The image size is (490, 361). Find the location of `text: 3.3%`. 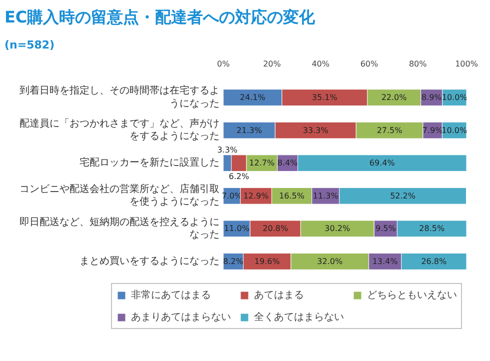

text: 3.3% is located at coordinates (227, 149).